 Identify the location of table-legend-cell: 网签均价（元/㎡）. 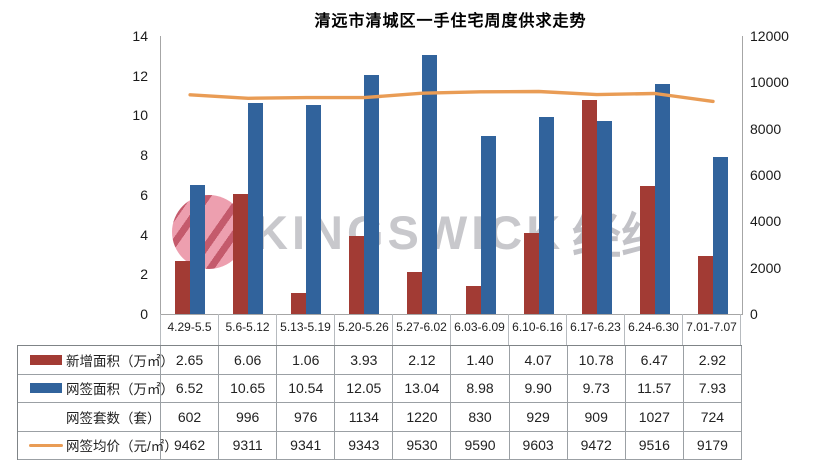
(98, 445).